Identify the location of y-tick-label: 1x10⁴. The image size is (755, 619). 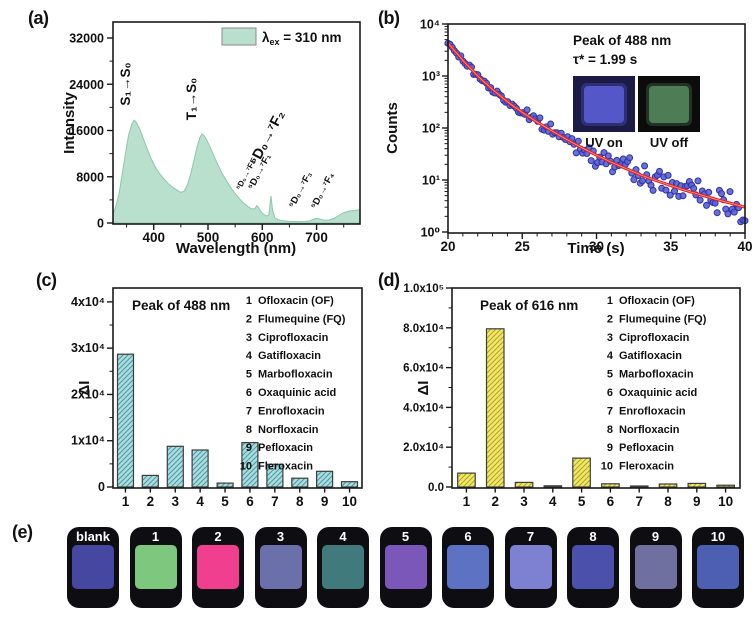
(88, 441).